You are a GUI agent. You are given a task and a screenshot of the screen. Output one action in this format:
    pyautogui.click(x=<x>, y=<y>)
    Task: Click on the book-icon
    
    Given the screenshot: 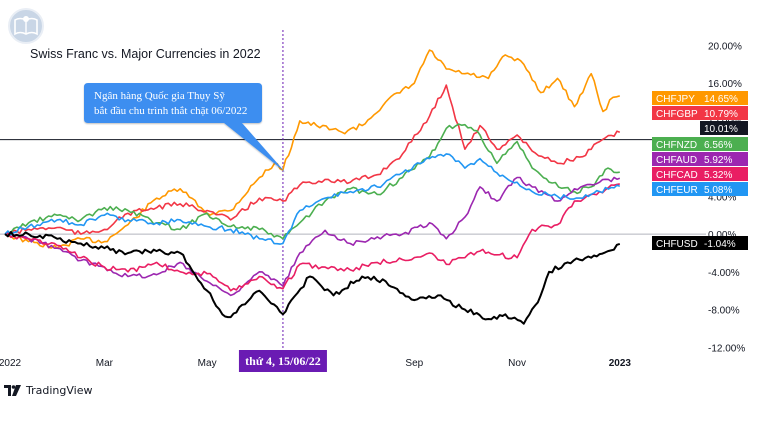 What is the action you would take?
    pyautogui.click(x=26, y=26)
    